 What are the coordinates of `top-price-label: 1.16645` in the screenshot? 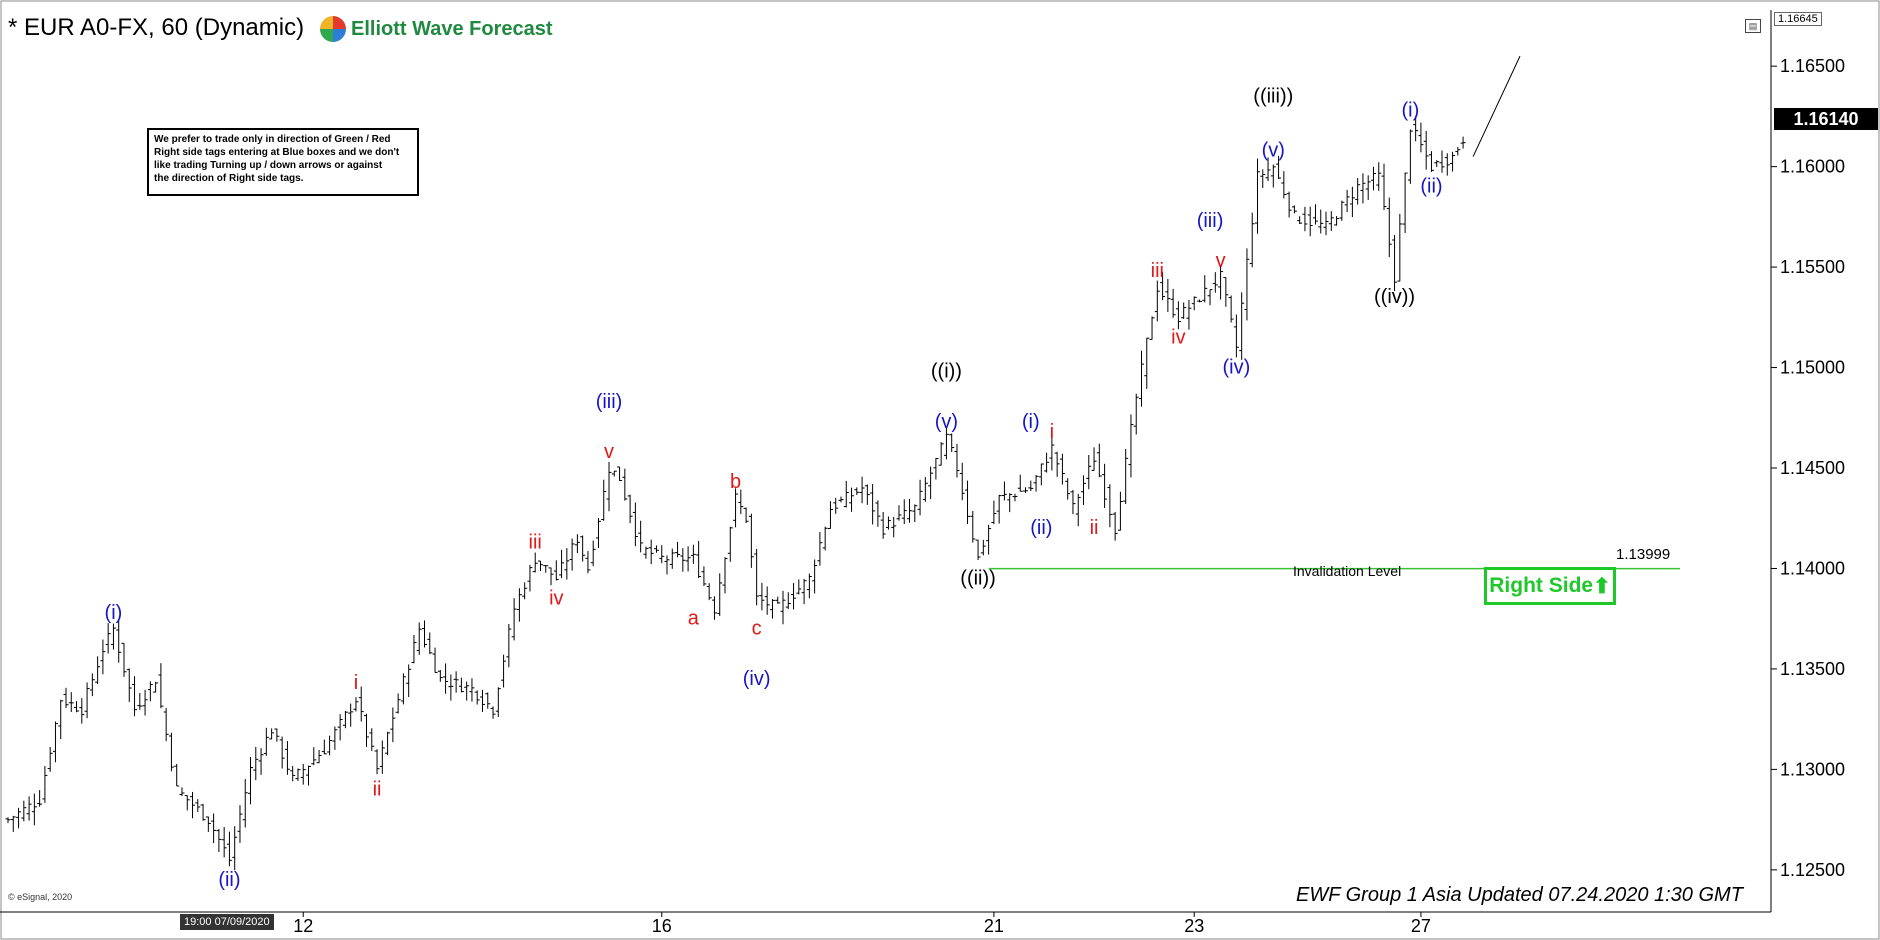 It's located at (1798, 19).